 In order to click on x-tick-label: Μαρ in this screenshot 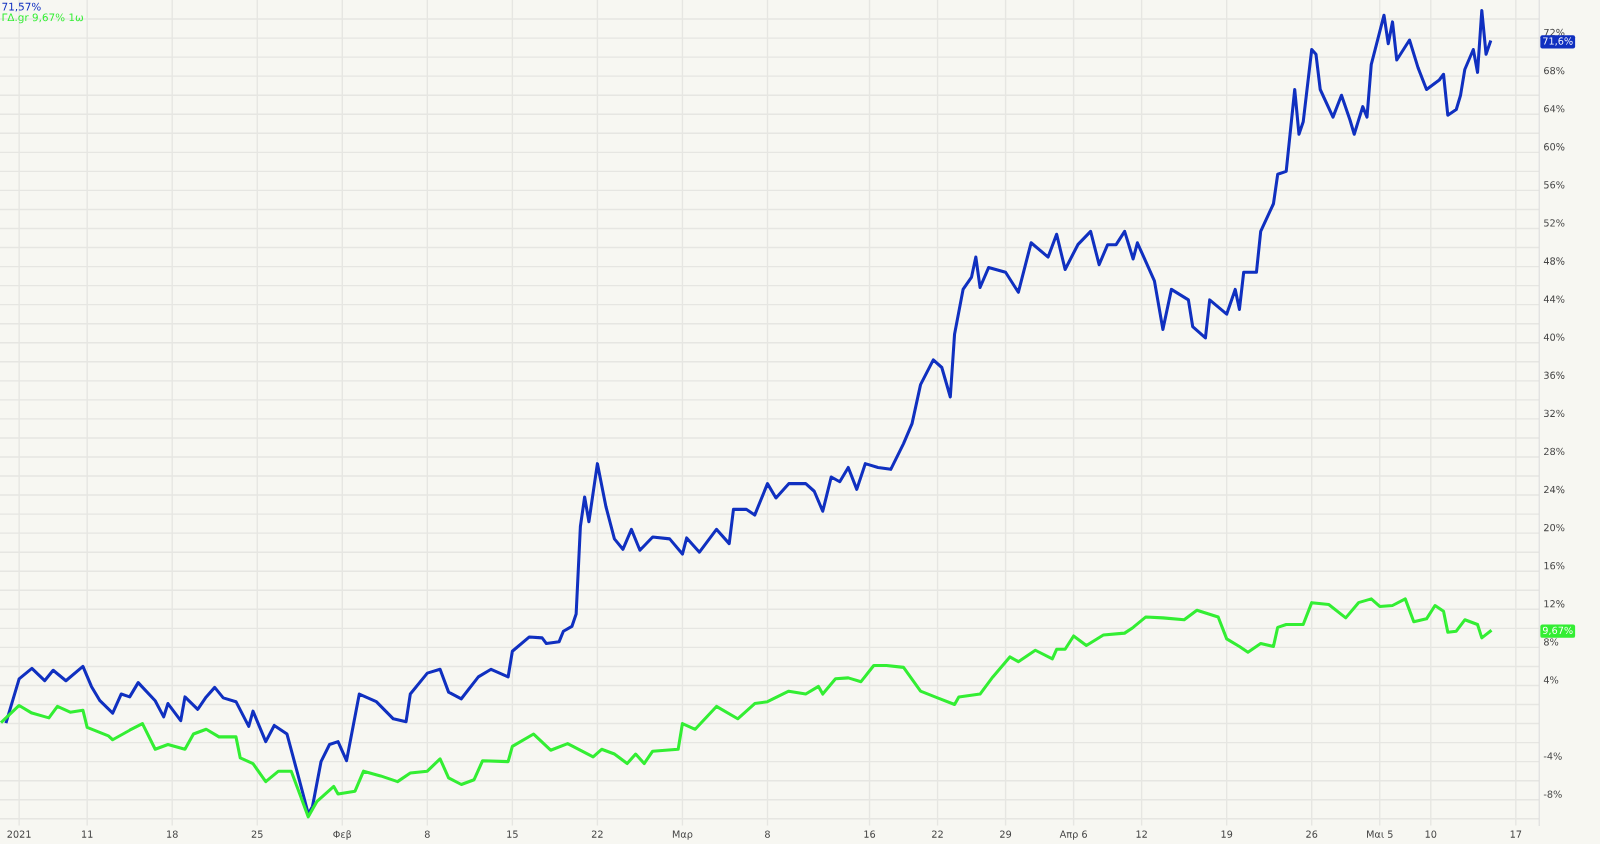, I will do `click(682, 835)`.